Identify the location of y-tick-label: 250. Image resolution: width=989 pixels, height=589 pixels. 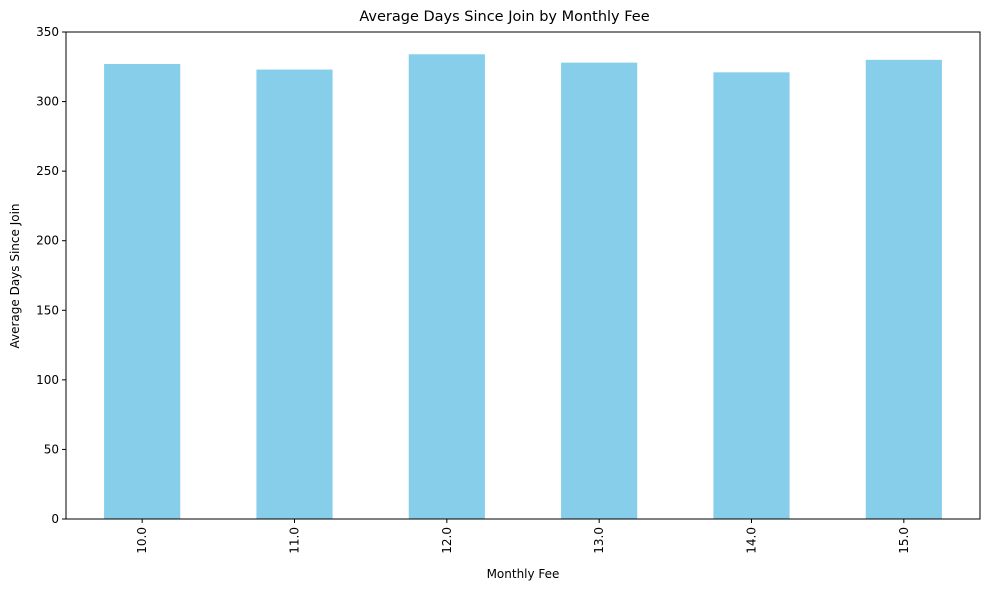
(47, 171).